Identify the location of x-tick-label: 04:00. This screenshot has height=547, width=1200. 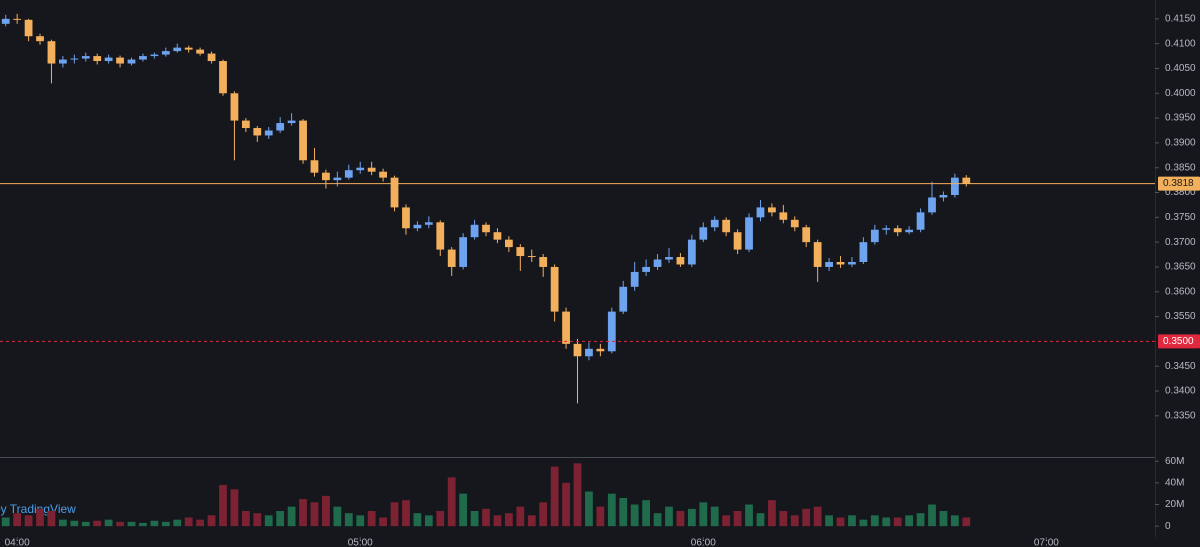
(17, 542).